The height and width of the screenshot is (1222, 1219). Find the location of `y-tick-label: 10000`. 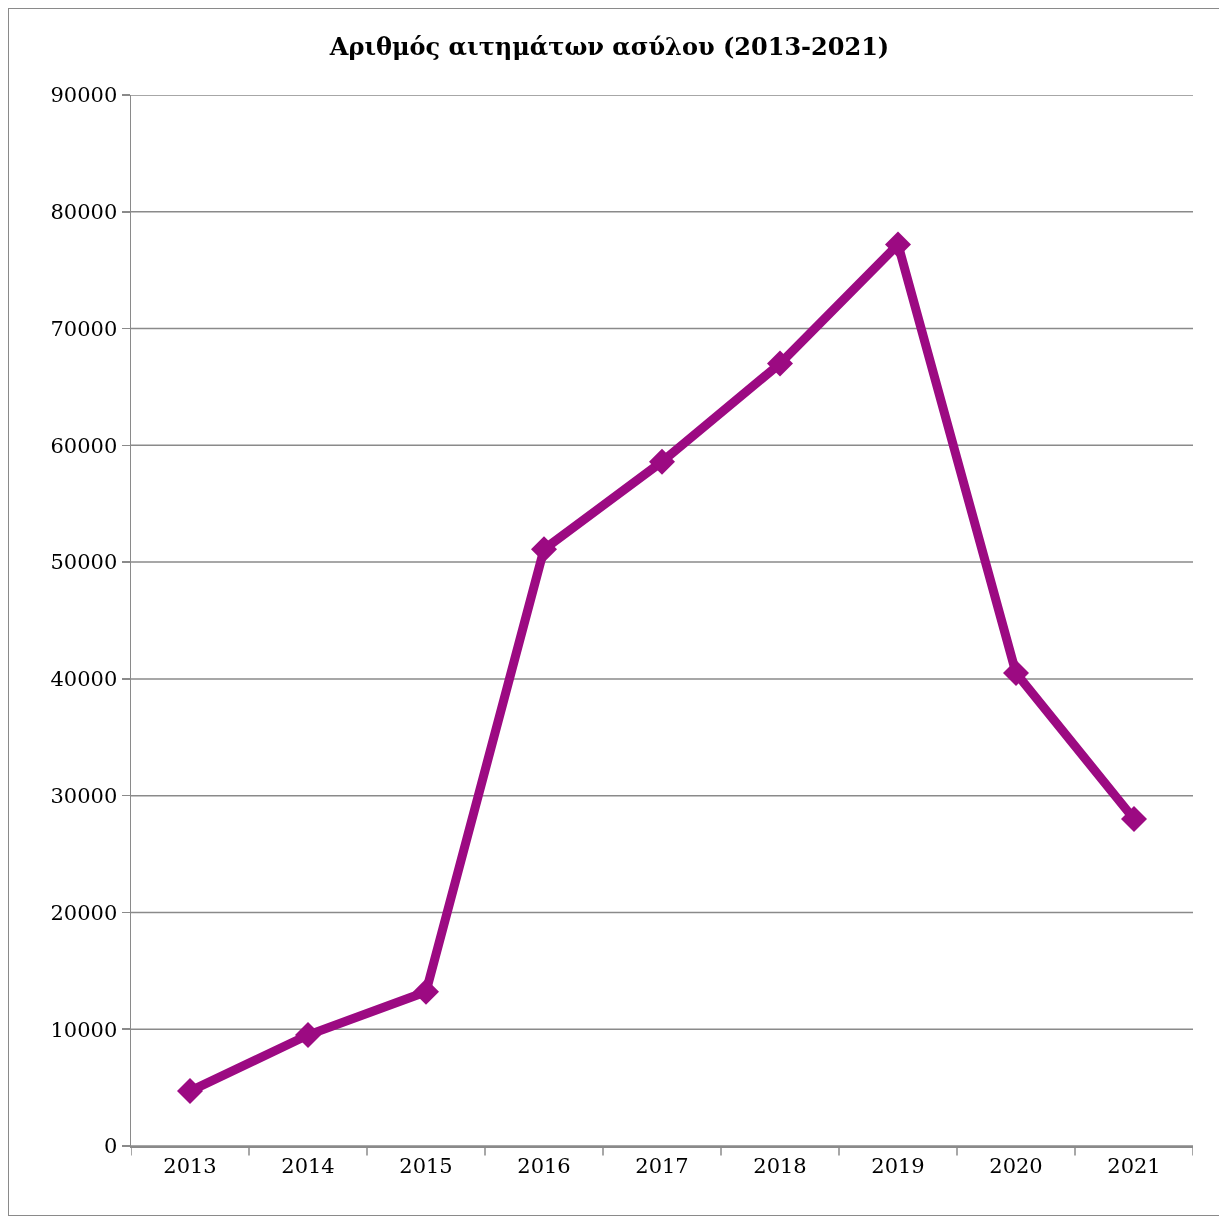

y-tick-label: 10000 is located at coordinates (84, 1029).